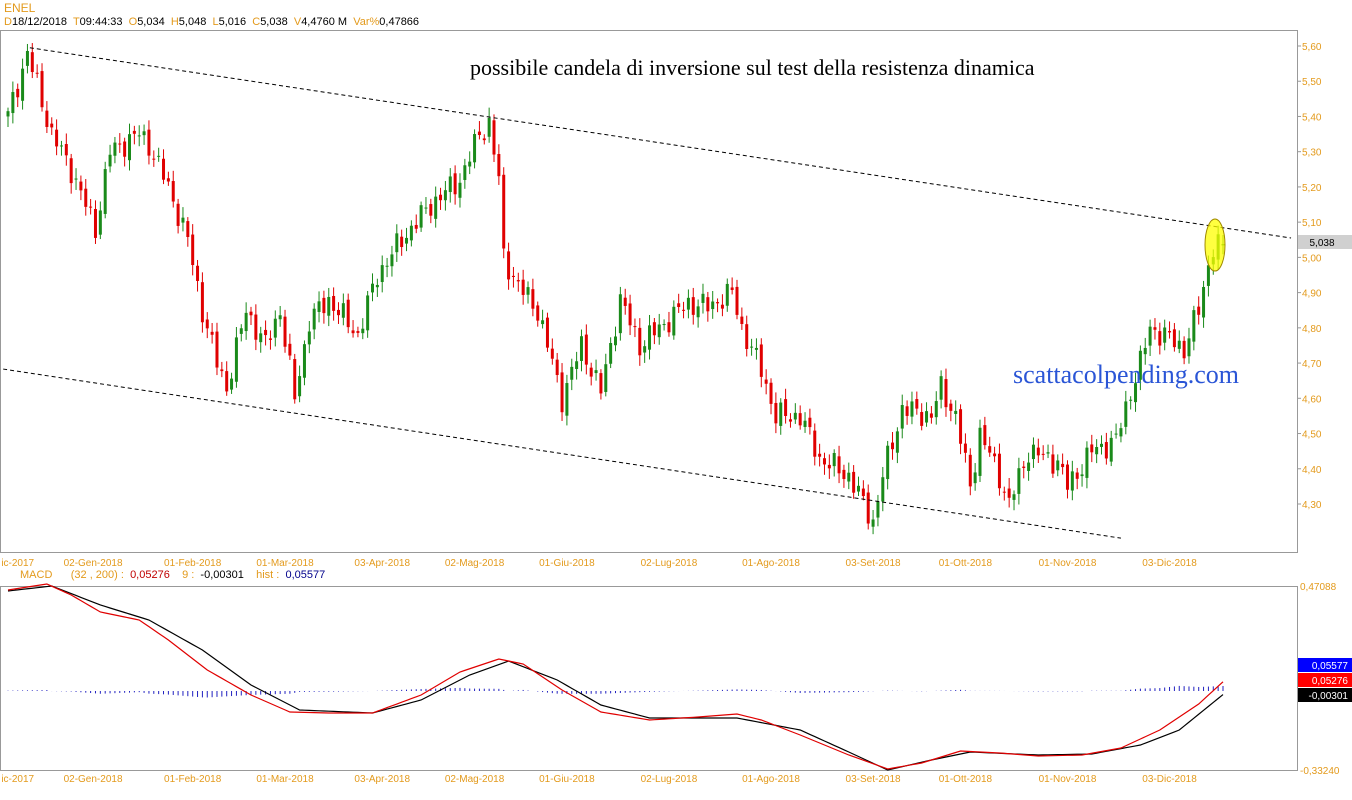  I want to click on symbol: ENEL, so click(19, 8).